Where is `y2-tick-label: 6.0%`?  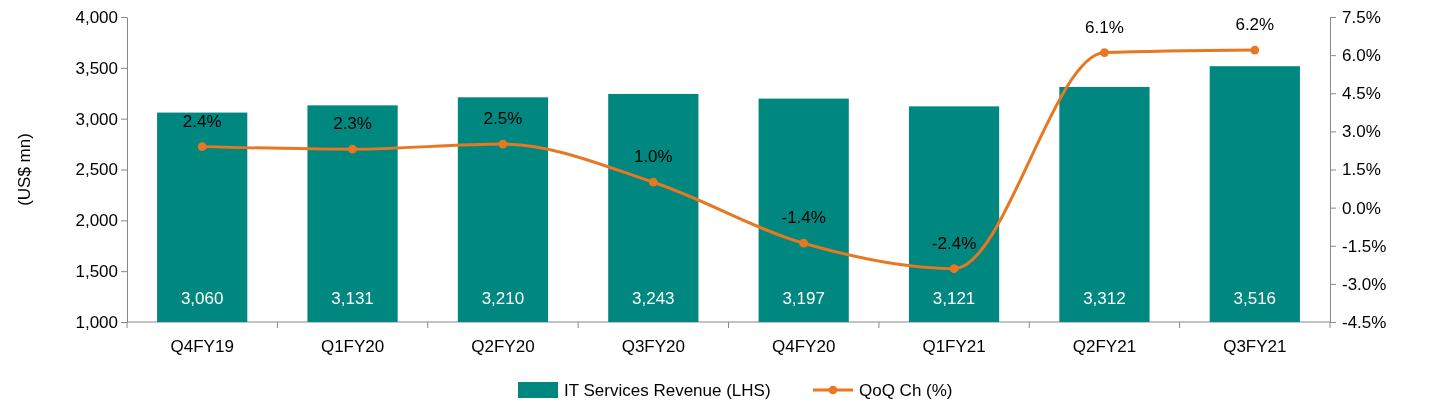 y2-tick-label: 6.0% is located at coordinates (1361, 56).